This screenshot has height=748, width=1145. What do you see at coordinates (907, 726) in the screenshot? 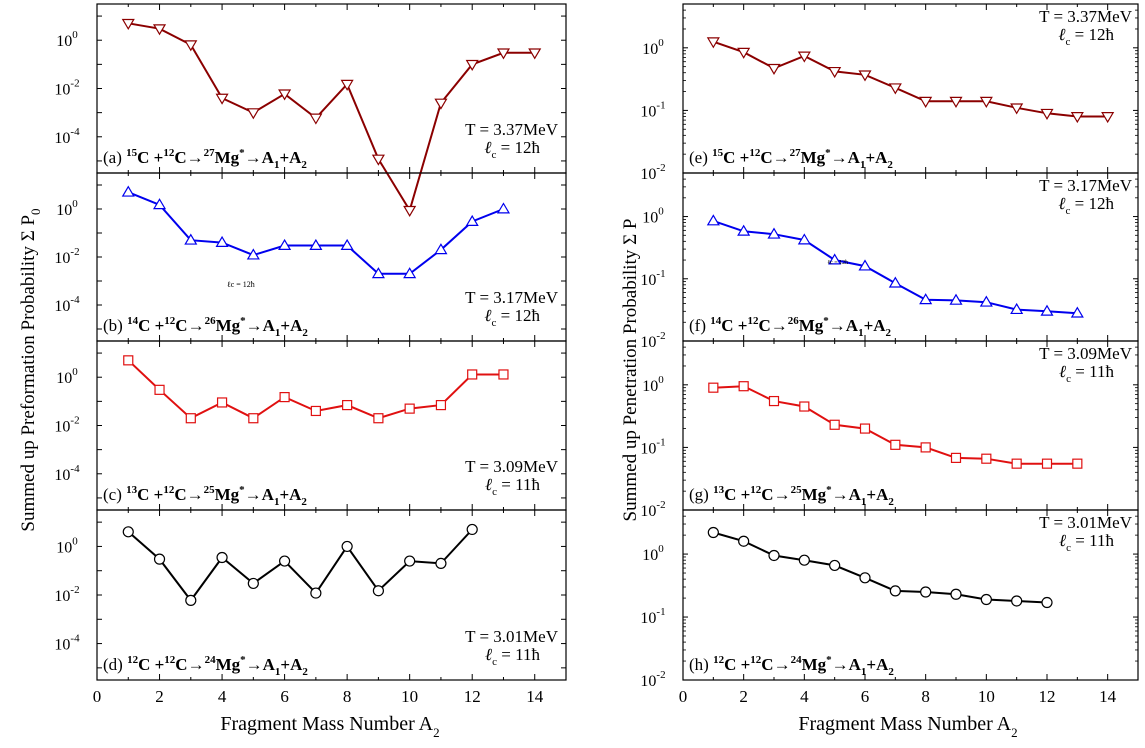
I see `right-x-axis-label: Fragment Mass Number A2` at bounding box center [907, 726].